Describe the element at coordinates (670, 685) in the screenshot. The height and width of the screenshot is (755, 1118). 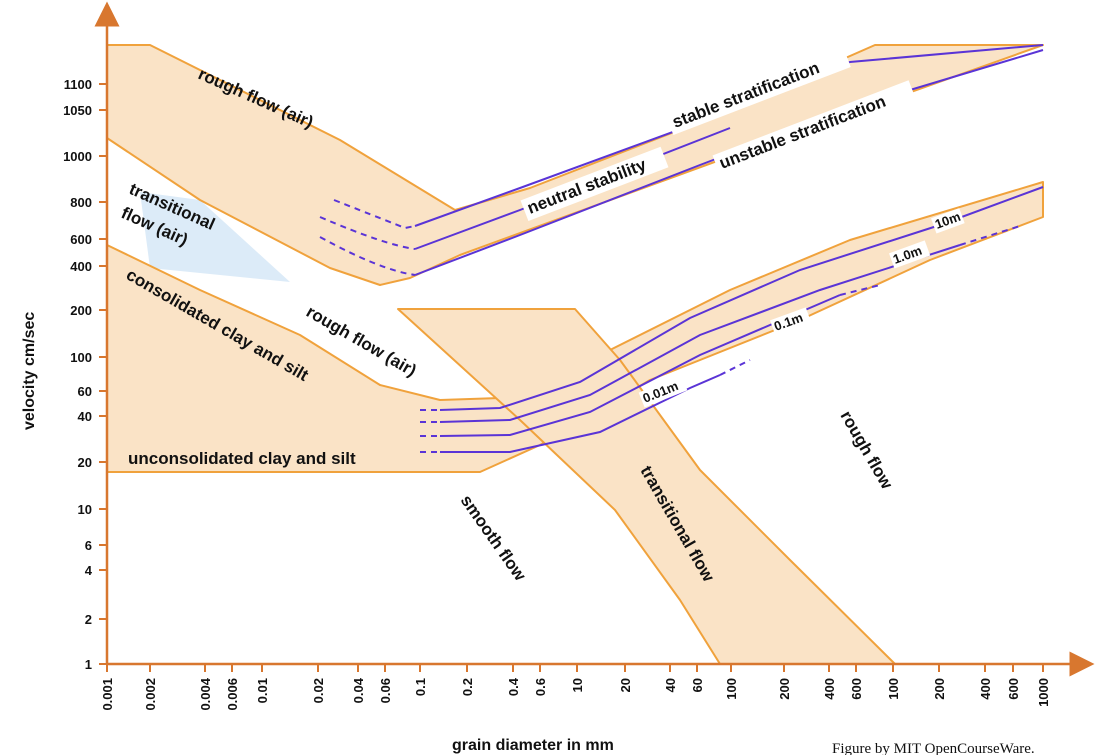
I see `x-tick-label: 40` at that location.